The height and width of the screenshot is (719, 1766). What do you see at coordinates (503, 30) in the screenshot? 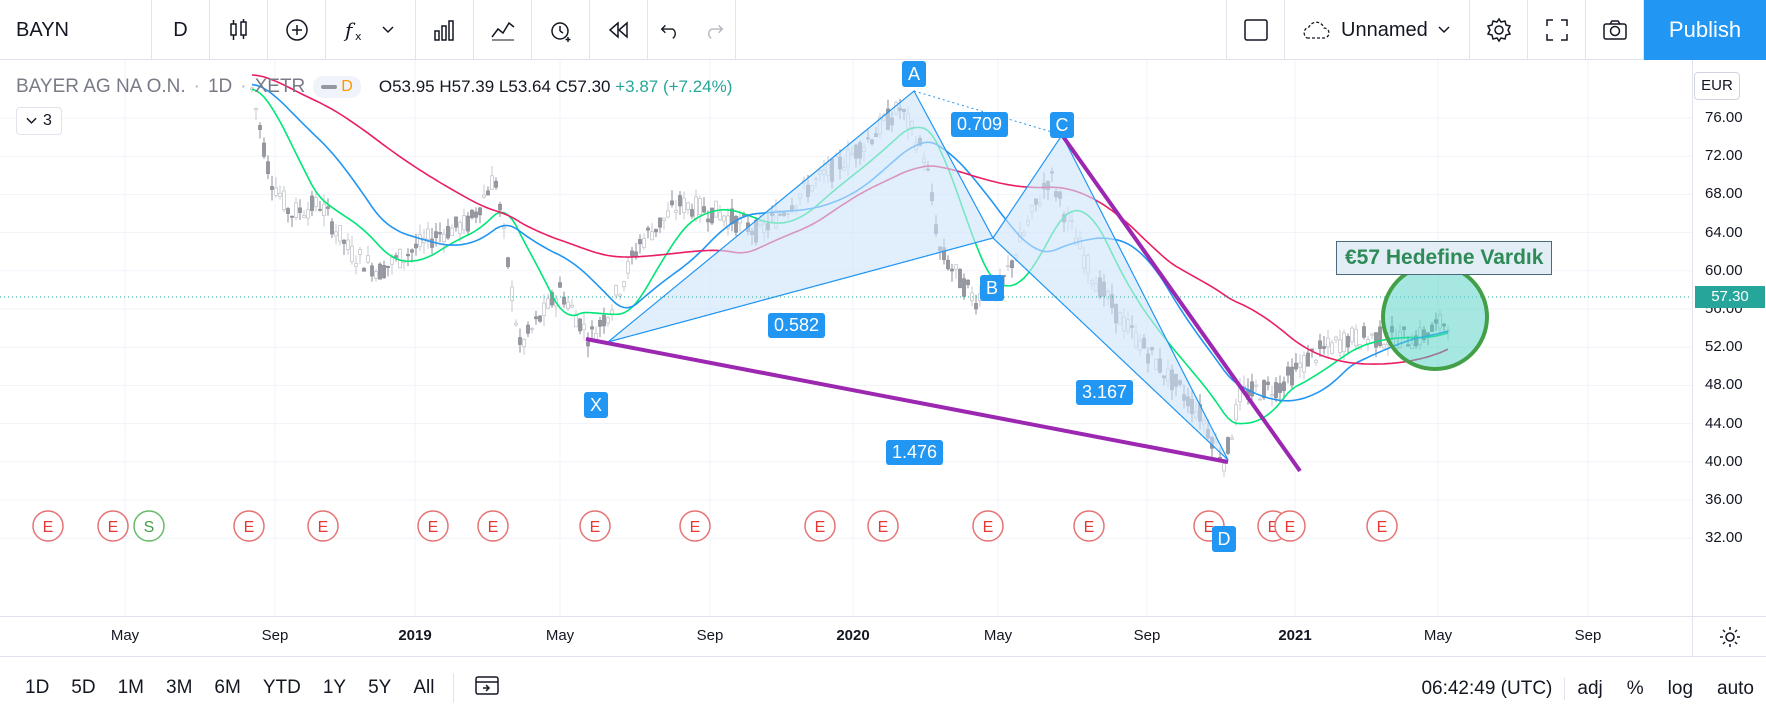
I see `templates-chart-icon` at bounding box center [503, 30].